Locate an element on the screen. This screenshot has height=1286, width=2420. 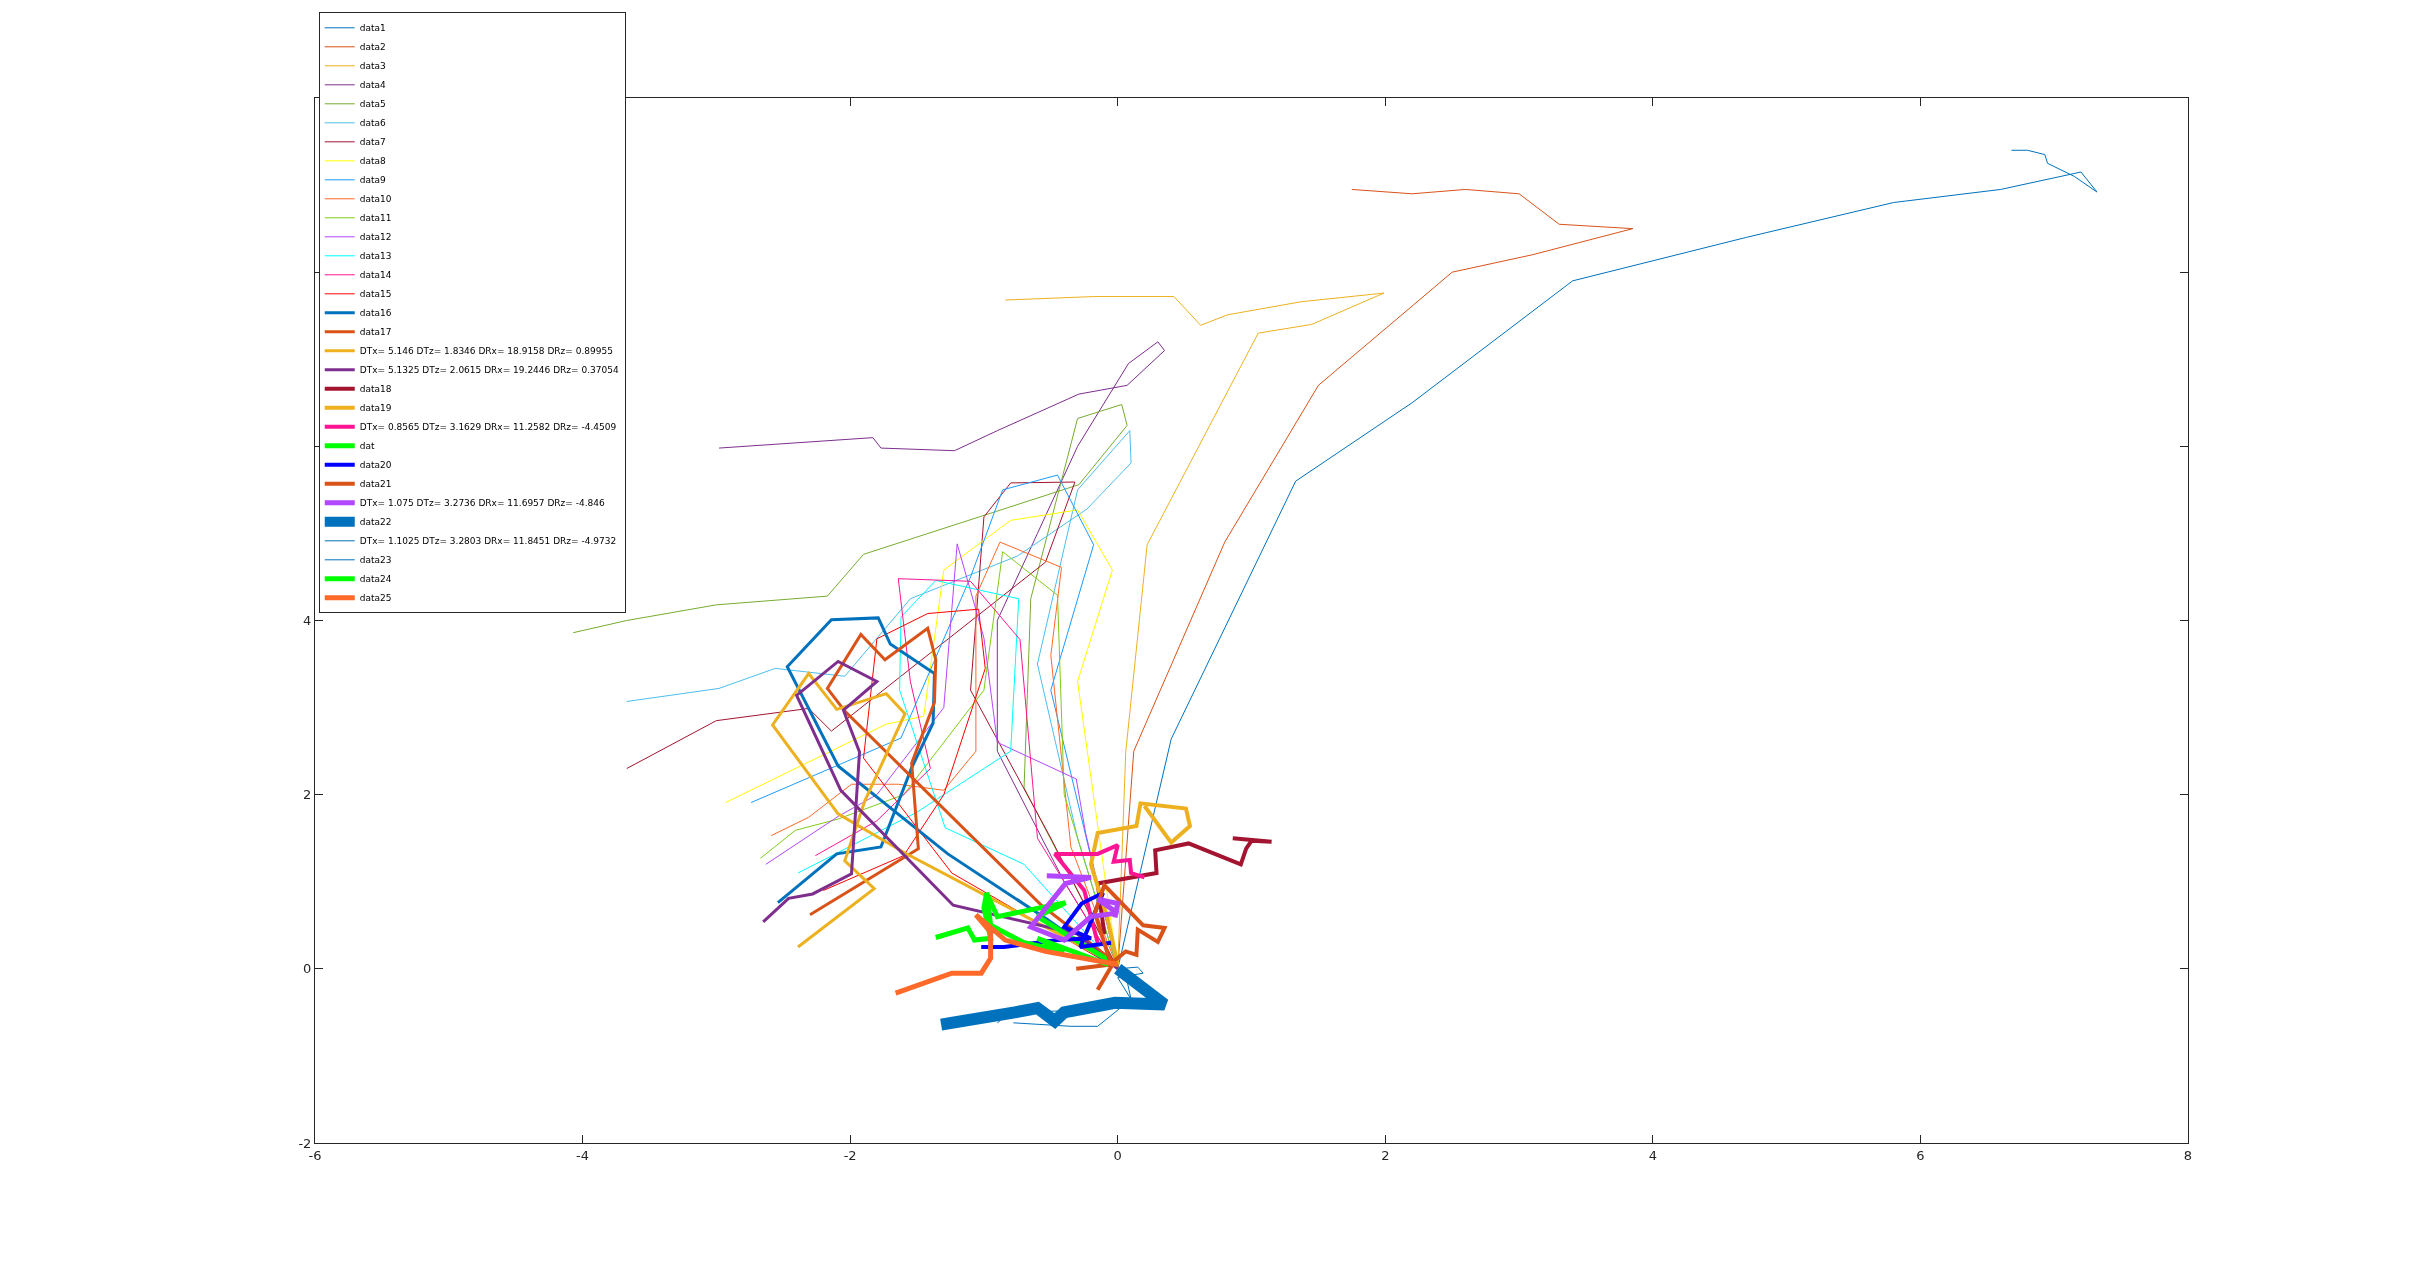
legend-label: data14 is located at coordinates (375, 275).